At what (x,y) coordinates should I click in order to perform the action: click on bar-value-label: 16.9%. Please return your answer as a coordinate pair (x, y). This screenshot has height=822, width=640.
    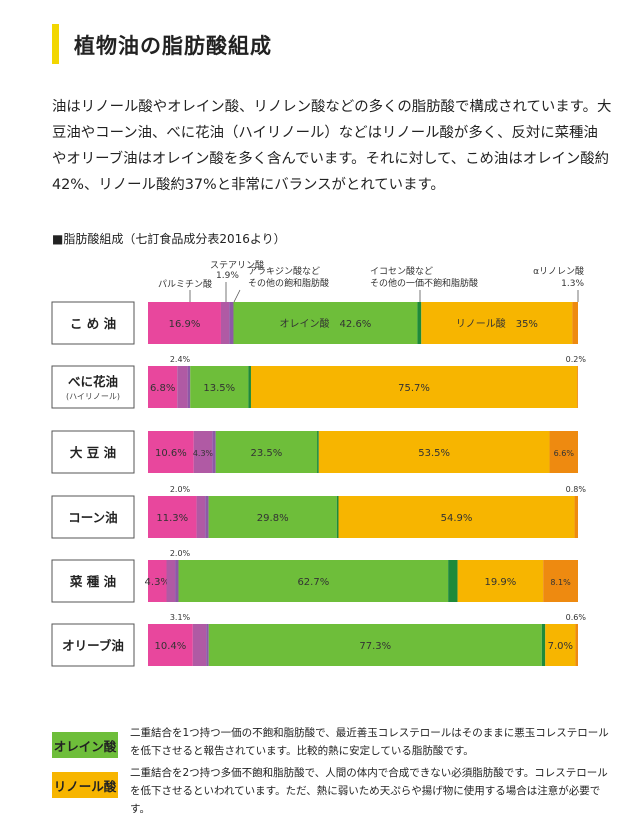
    Looking at the image, I should click on (185, 324).